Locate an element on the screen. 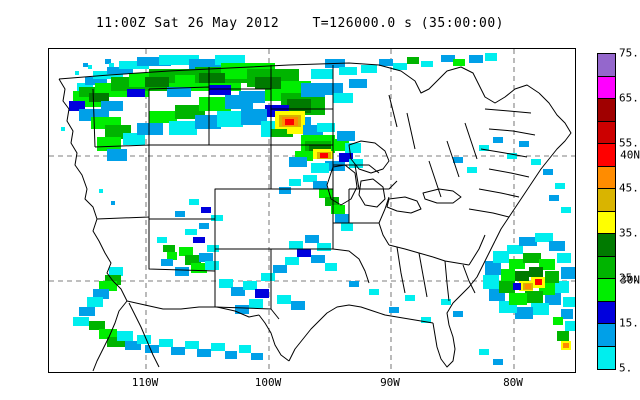 Image resolution: width=640 pixels, height=400 pixels. border-great-lakes is located at coordinates (429, 83).